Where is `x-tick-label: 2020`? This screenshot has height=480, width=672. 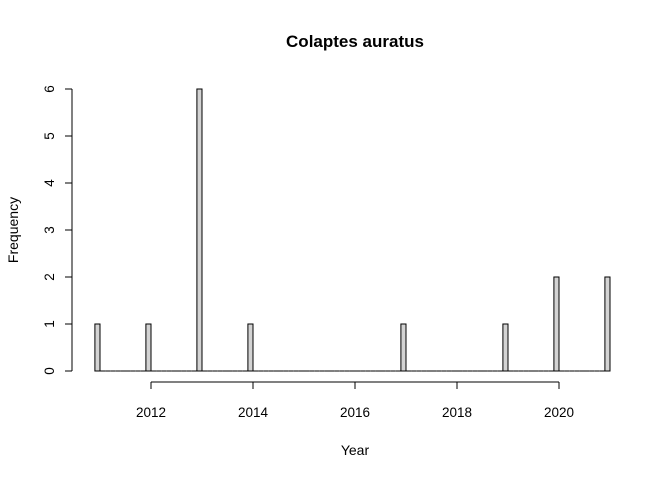 x-tick-label: 2020 is located at coordinates (559, 412).